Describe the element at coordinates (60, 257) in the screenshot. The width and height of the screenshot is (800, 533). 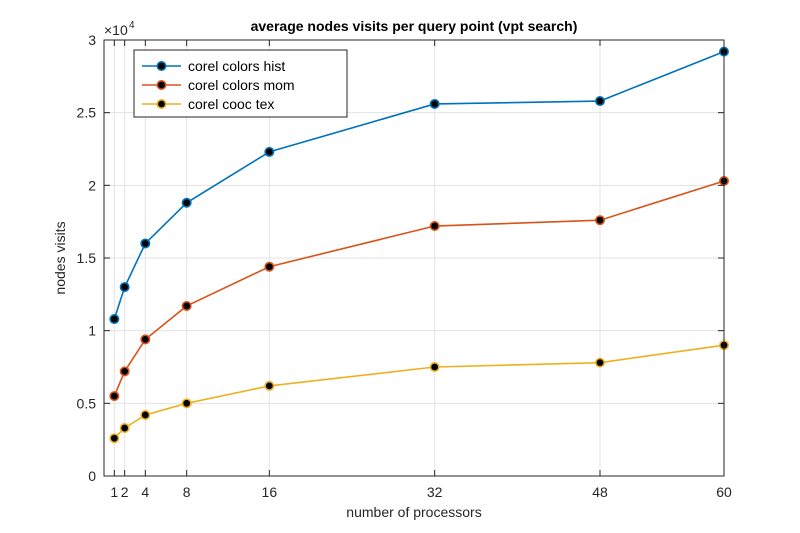
I see `y-axis-label: nodes visits` at that location.